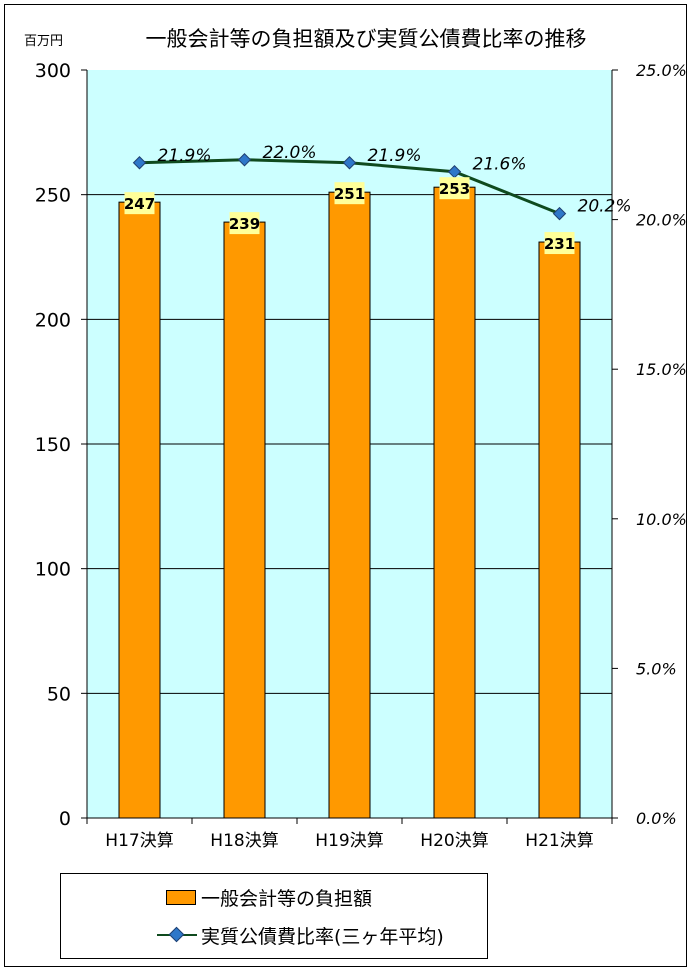 The width and height of the screenshot is (691, 971). What do you see at coordinates (274, 916) in the screenshot?
I see `legend: 一般会計等の負担額 実質公債費比率(三ヶ年平均)` at bounding box center [274, 916].